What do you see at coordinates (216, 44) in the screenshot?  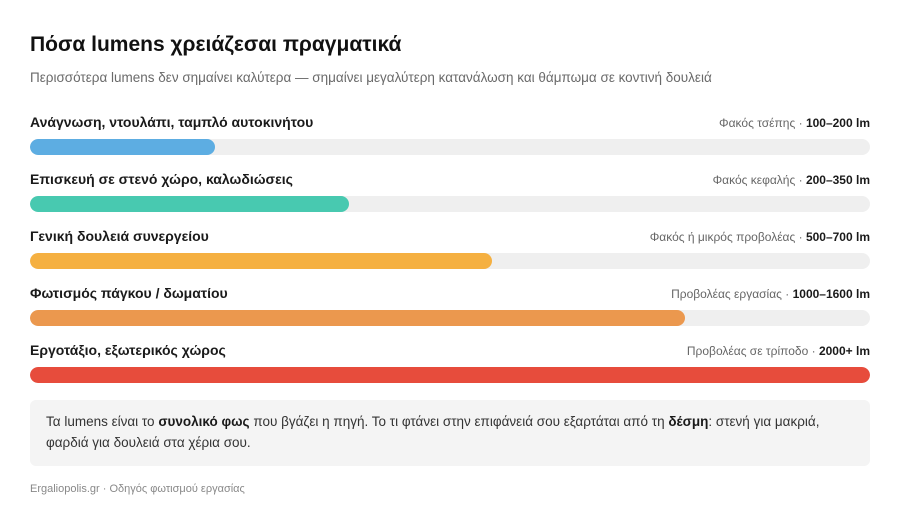 I see `page-title: Πόσα lumens χρειάζεσαι πραγματικά` at bounding box center [216, 44].